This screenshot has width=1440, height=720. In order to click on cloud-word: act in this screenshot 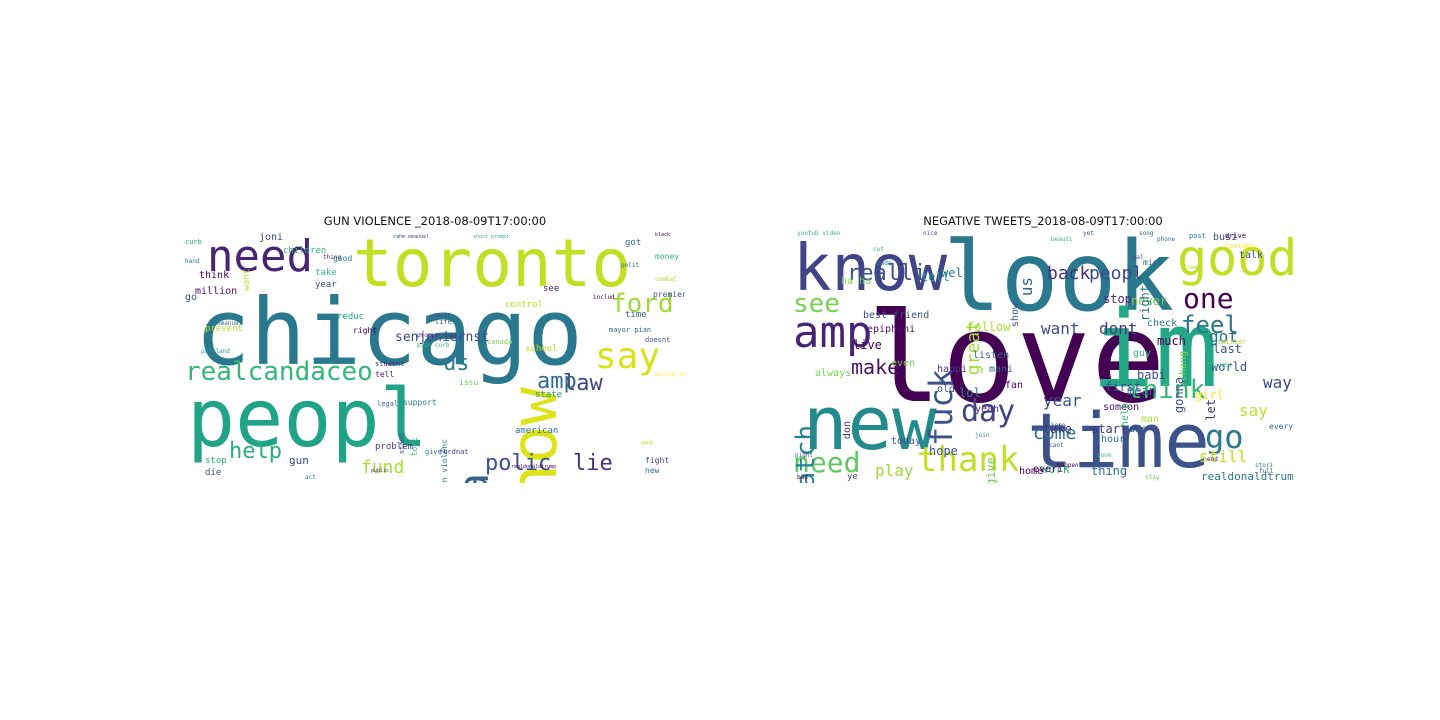, I will do `click(310, 477)`.